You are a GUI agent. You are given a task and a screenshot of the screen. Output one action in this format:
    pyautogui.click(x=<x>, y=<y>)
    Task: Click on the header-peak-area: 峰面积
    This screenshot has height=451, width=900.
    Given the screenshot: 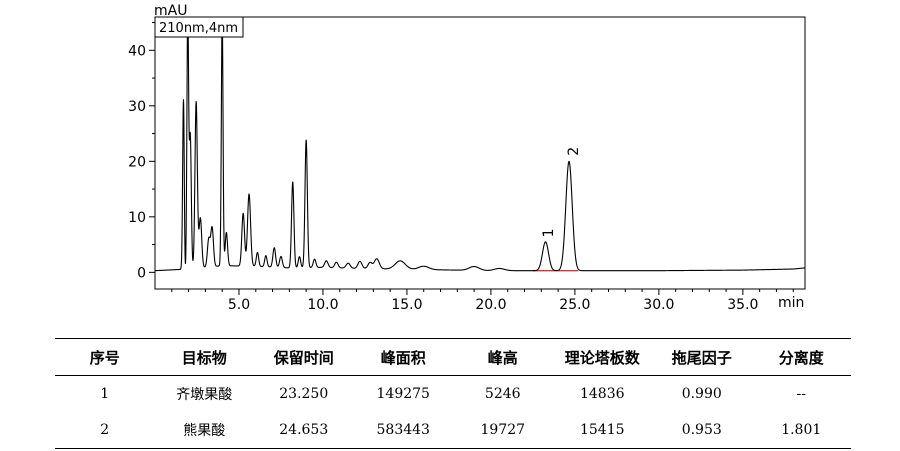 What is the action you would take?
    pyautogui.click(x=403, y=357)
    